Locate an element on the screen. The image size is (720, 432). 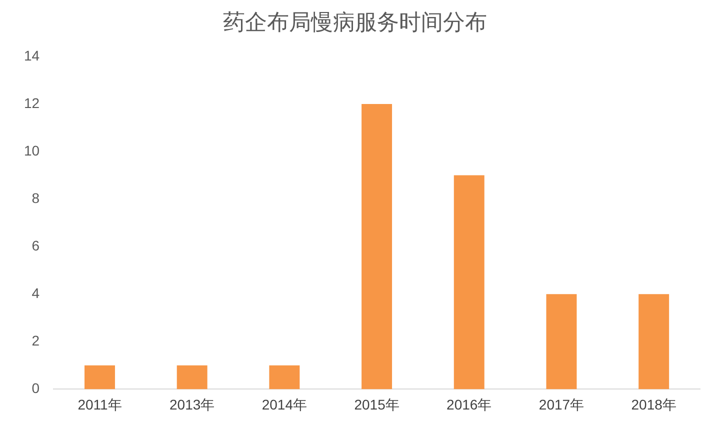
x-tick-label: 2011年 is located at coordinates (100, 404).